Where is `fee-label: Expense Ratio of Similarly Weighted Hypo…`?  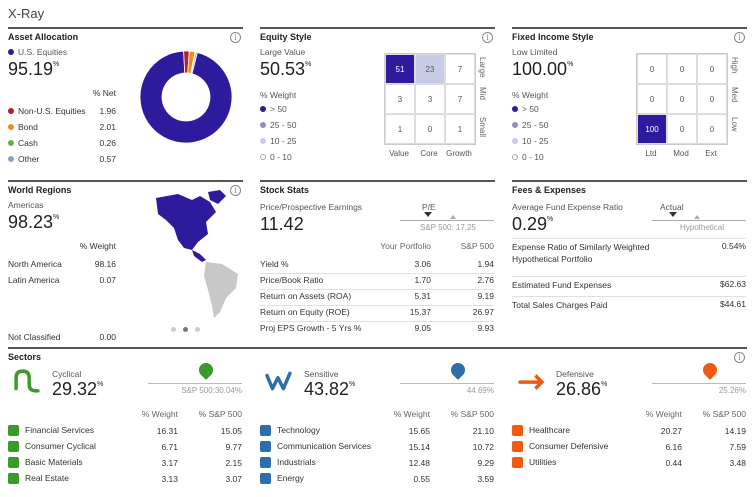 fee-label: Expense Ratio of Similarly Weighted Hypo… is located at coordinates (581, 253).